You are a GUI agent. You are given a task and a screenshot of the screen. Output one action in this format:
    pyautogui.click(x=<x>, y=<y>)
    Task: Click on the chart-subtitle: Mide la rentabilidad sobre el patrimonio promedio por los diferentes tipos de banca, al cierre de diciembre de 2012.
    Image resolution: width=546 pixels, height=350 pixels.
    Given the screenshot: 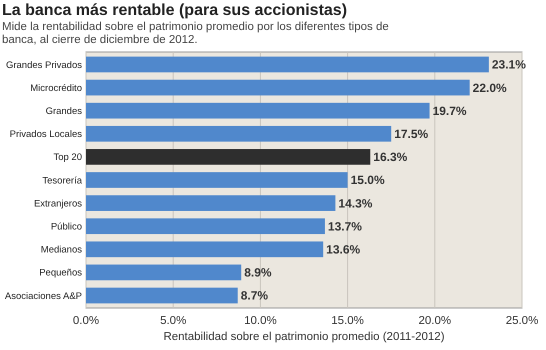 What is the action you would take?
    pyautogui.click(x=195, y=33)
    